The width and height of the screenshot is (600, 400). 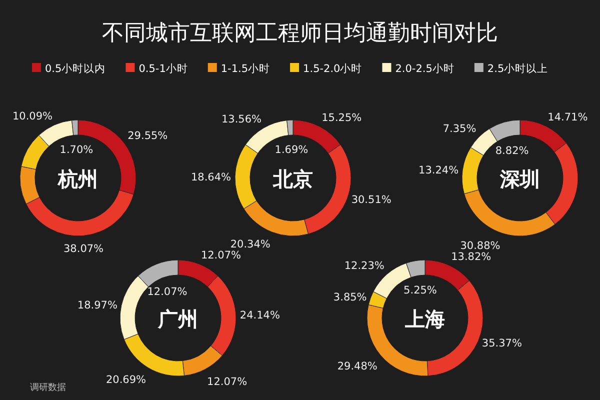 I want to click on data-label: 13.24%, so click(x=438, y=170).